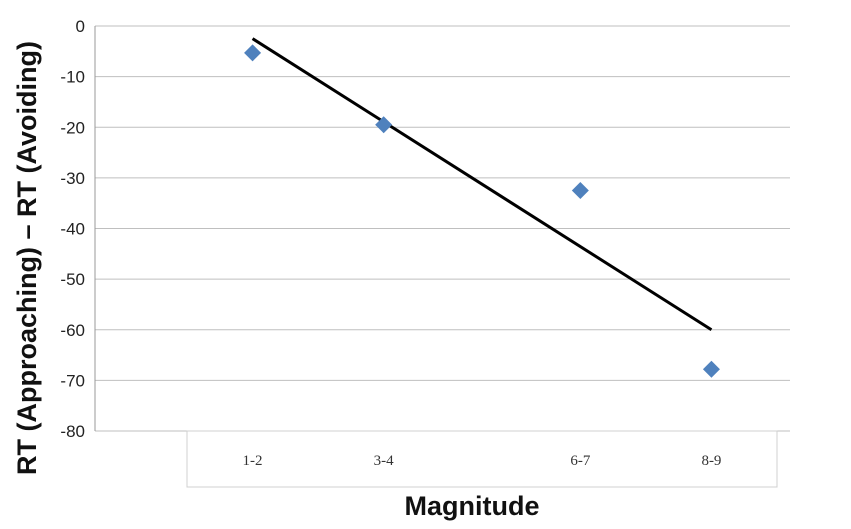 The width and height of the screenshot is (851, 529). I want to click on y-tick-label: 0, so click(80, 26).